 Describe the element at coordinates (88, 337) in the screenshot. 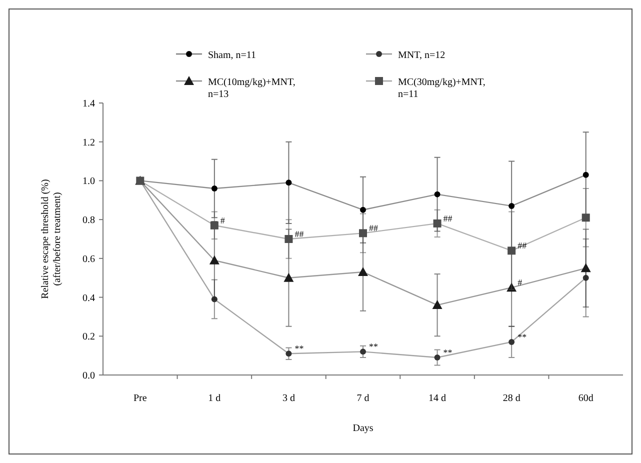

I see `y-tick-label: 0.2` at that location.